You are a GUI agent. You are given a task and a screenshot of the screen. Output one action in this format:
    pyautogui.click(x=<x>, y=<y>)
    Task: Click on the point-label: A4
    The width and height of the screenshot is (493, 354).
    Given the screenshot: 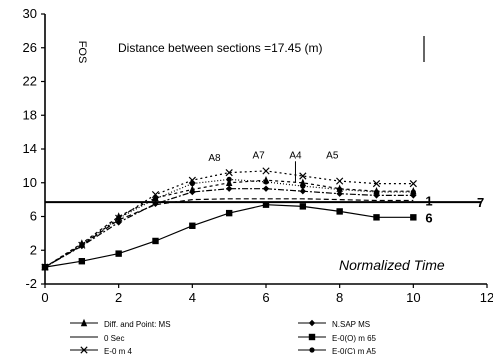 What is the action you would take?
    pyautogui.click(x=295, y=155)
    